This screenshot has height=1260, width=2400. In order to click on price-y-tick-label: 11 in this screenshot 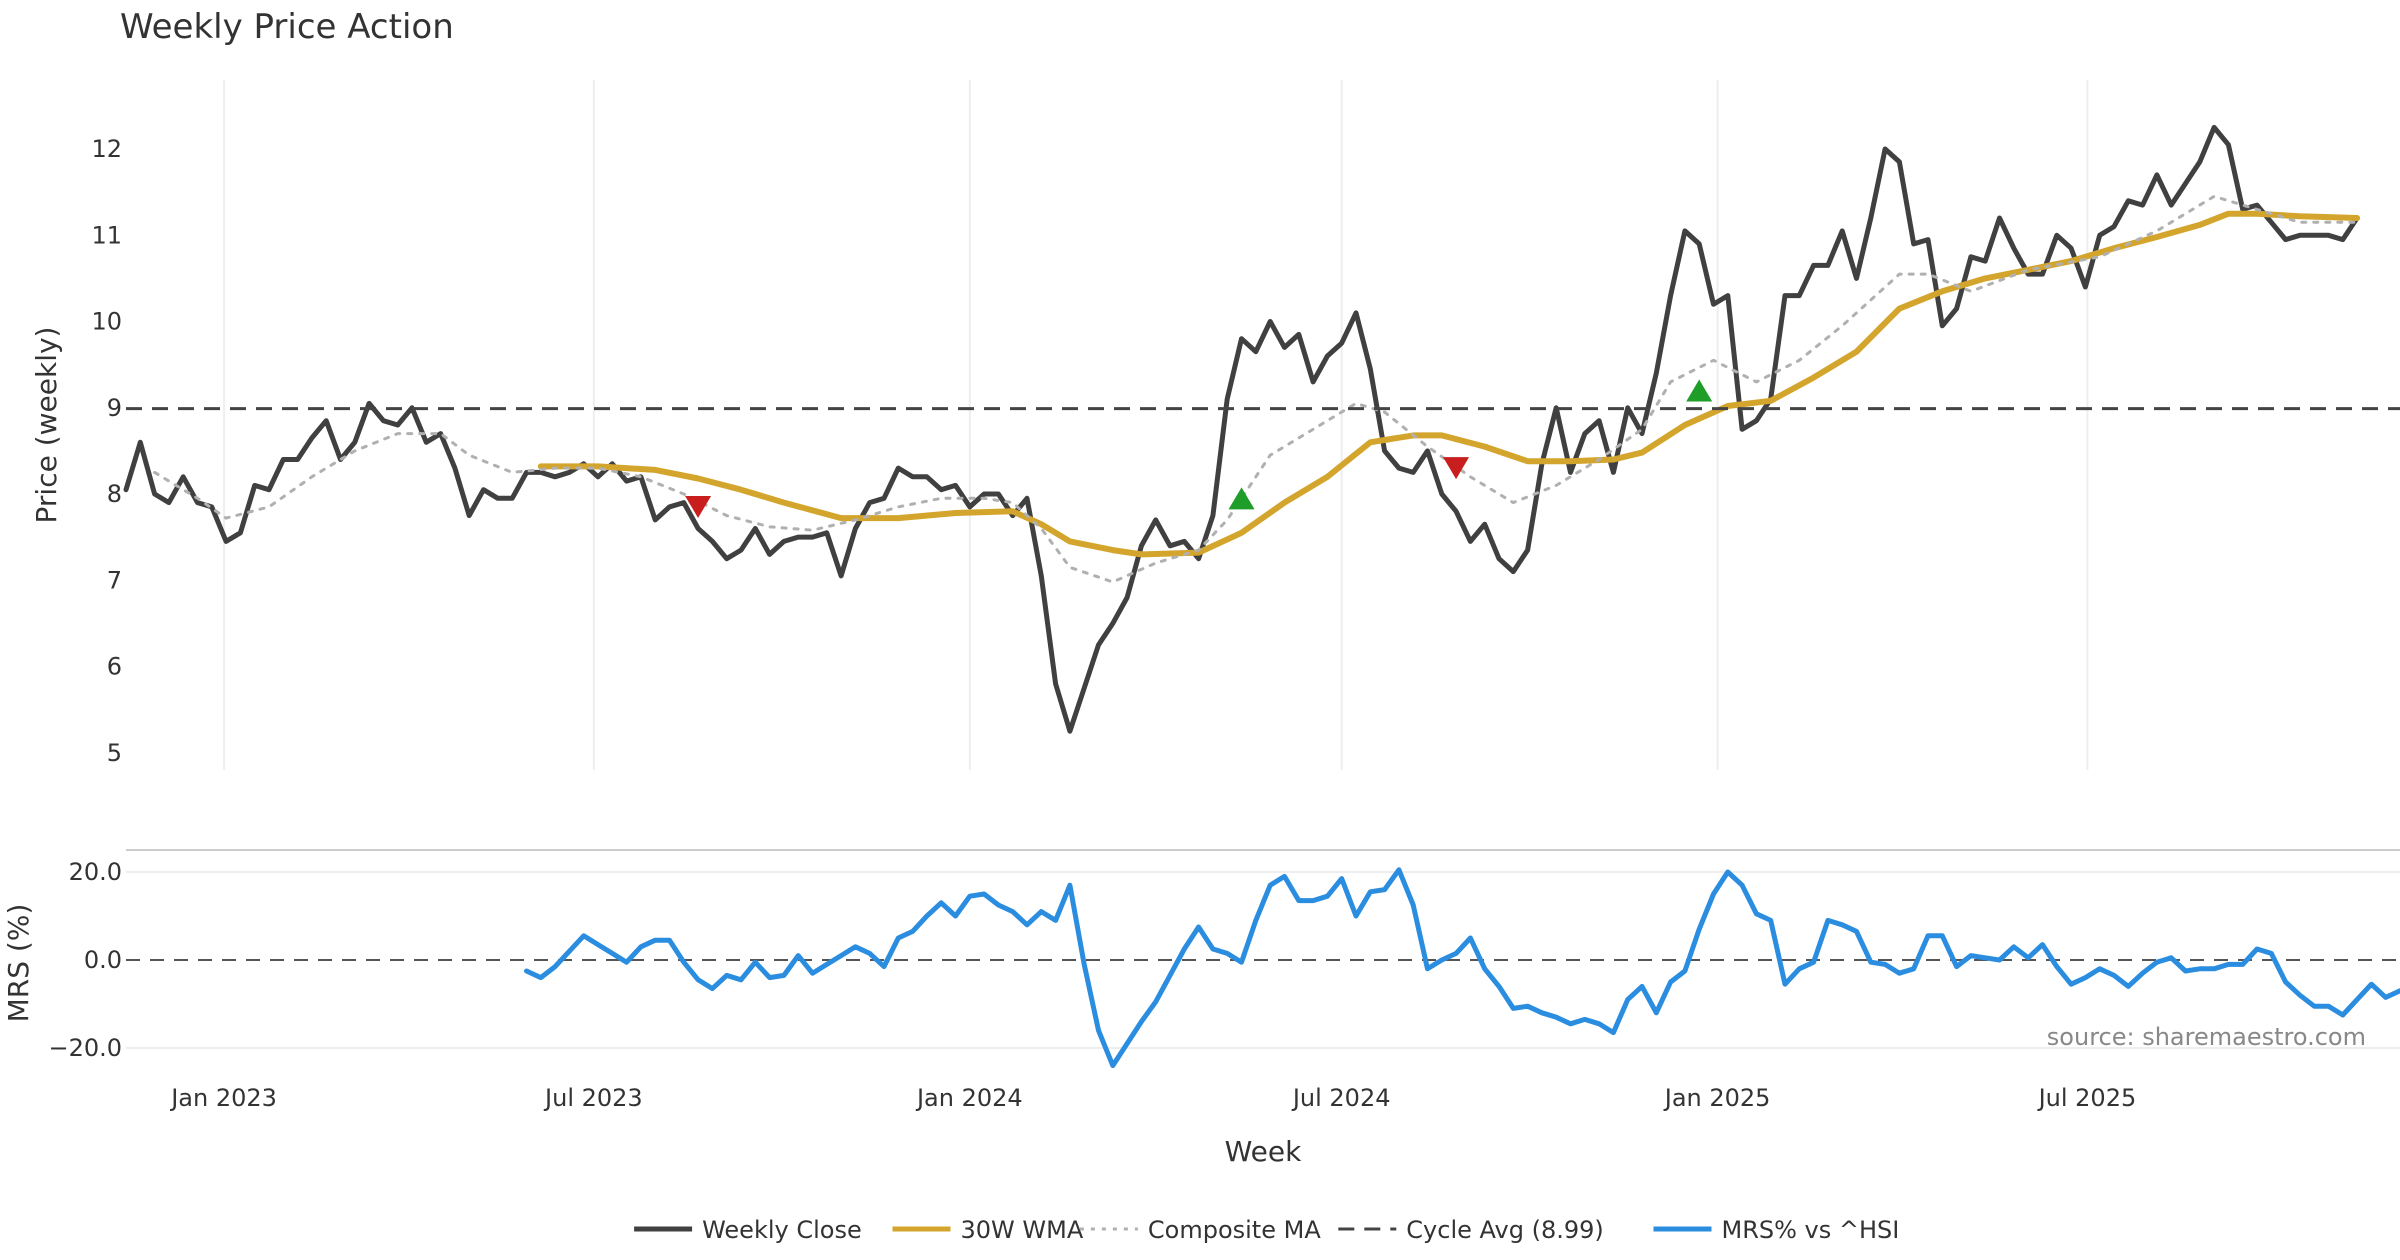, I will do `click(106, 235)`.